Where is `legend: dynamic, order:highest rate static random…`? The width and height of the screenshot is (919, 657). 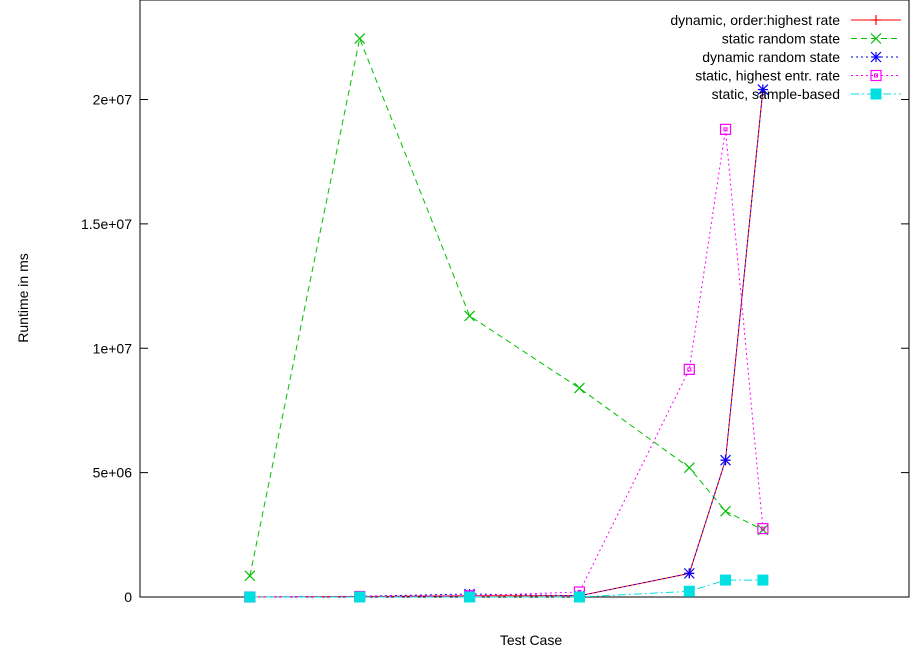 legend: dynamic, order:highest rate static random… is located at coordinates (785, 57).